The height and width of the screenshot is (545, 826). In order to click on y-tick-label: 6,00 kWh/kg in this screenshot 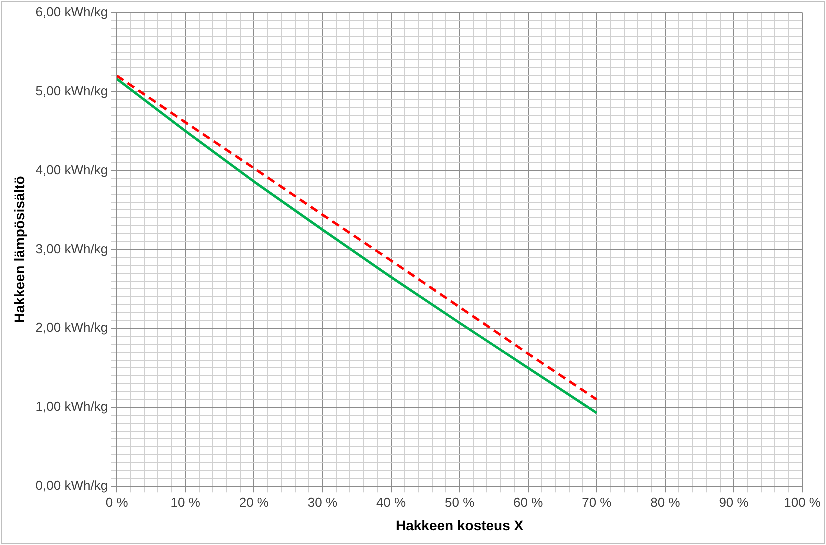, I will do `click(72, 12)`.